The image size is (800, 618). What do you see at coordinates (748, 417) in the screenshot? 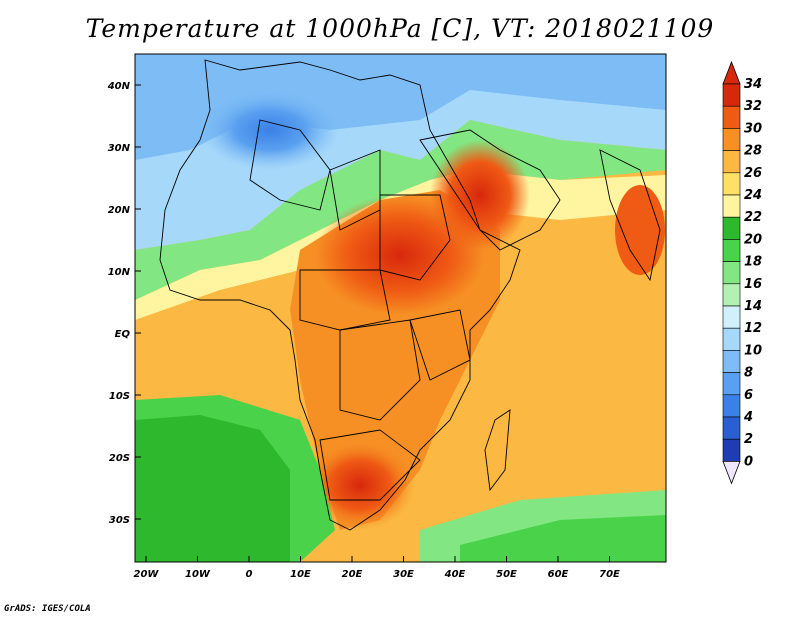
I see `colorbar-tick-label: 4` at bounding box center [748, 417].